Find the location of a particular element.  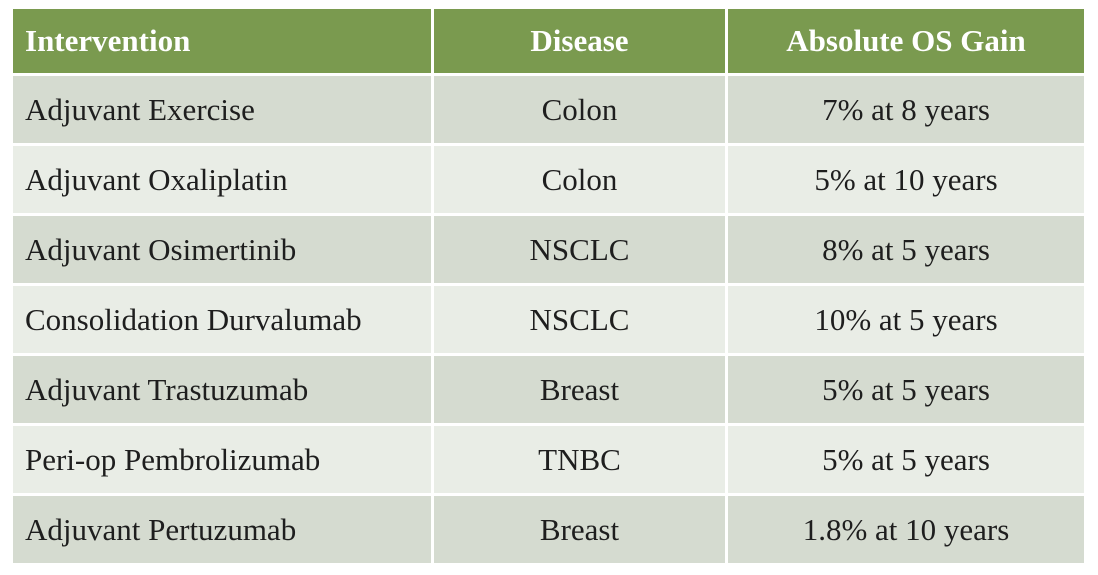

cell-os-gain: 10% at 5 years is located at coordinates (906, 319).